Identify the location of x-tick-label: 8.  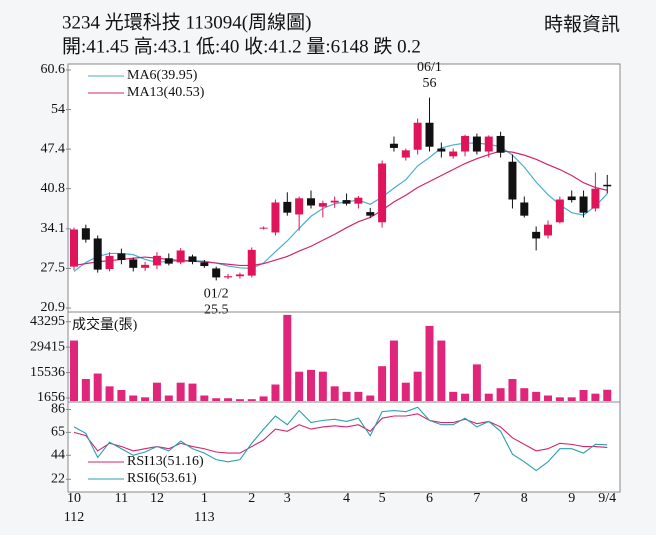
(524, 498).